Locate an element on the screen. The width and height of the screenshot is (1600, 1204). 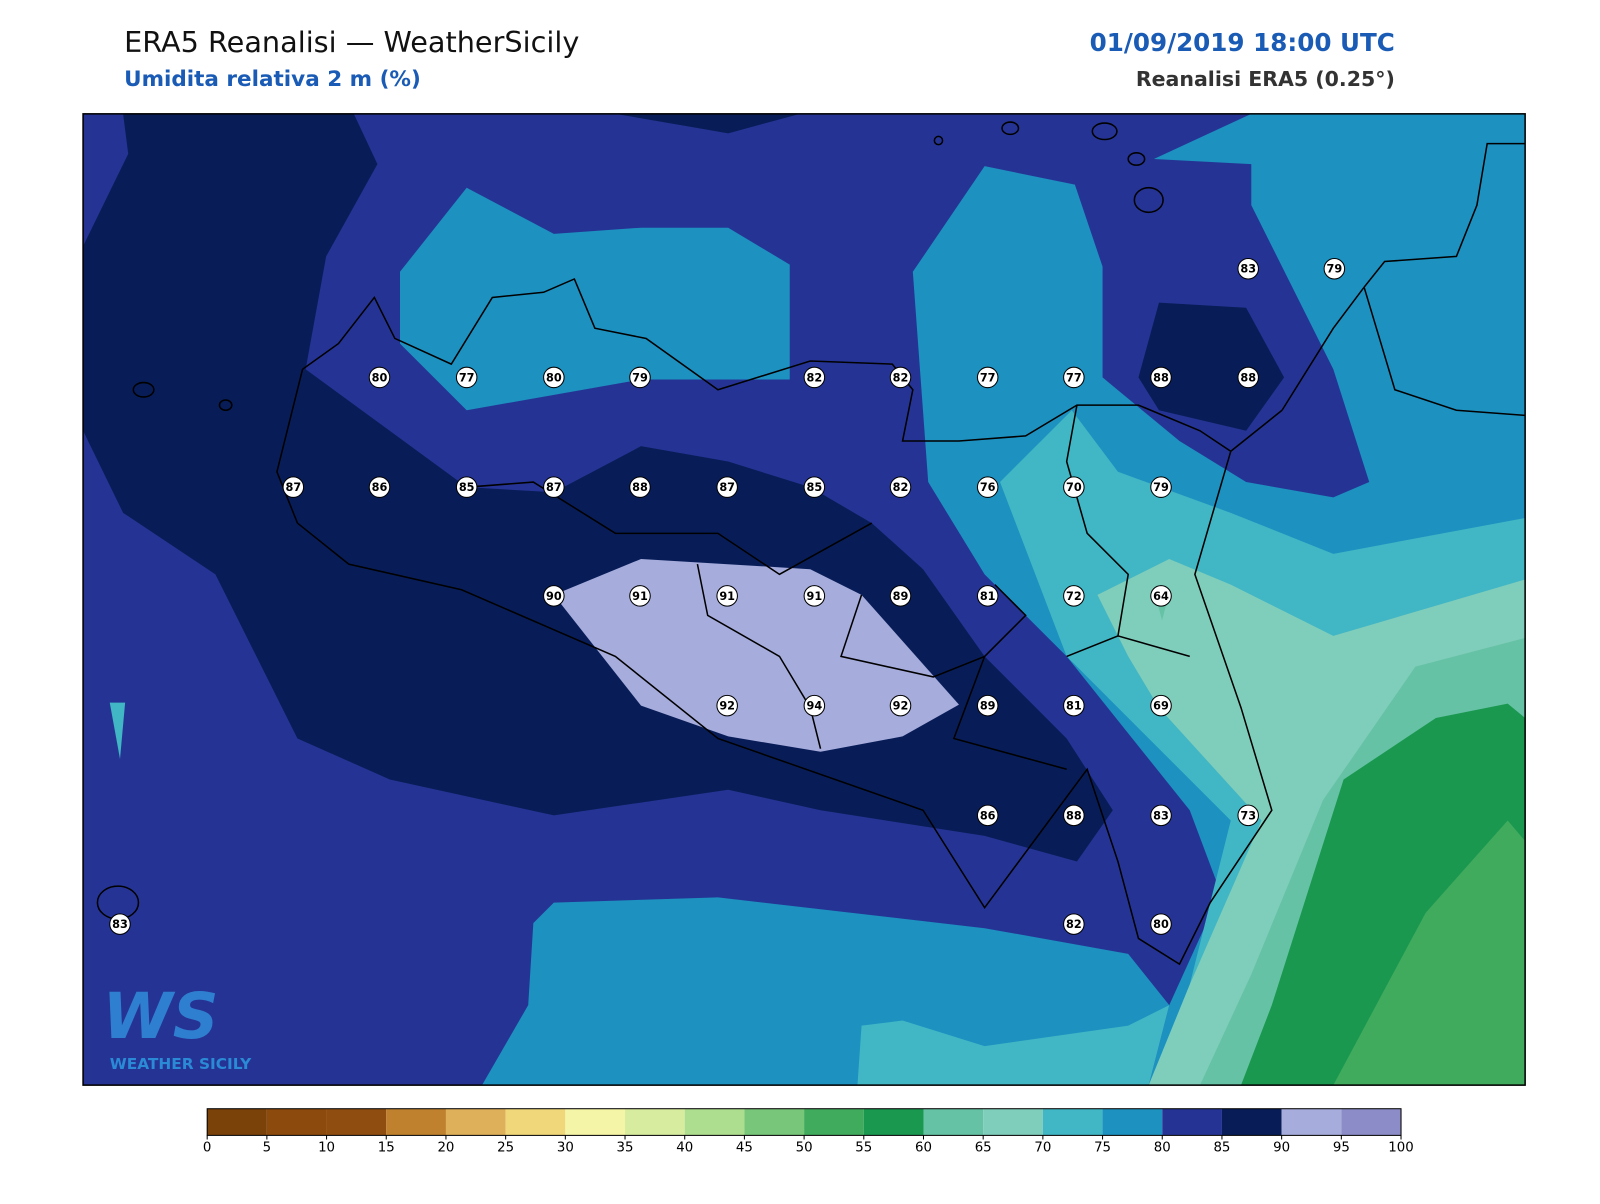
colorbar-tick-label: 40 is located at coordinates (684, 1148).